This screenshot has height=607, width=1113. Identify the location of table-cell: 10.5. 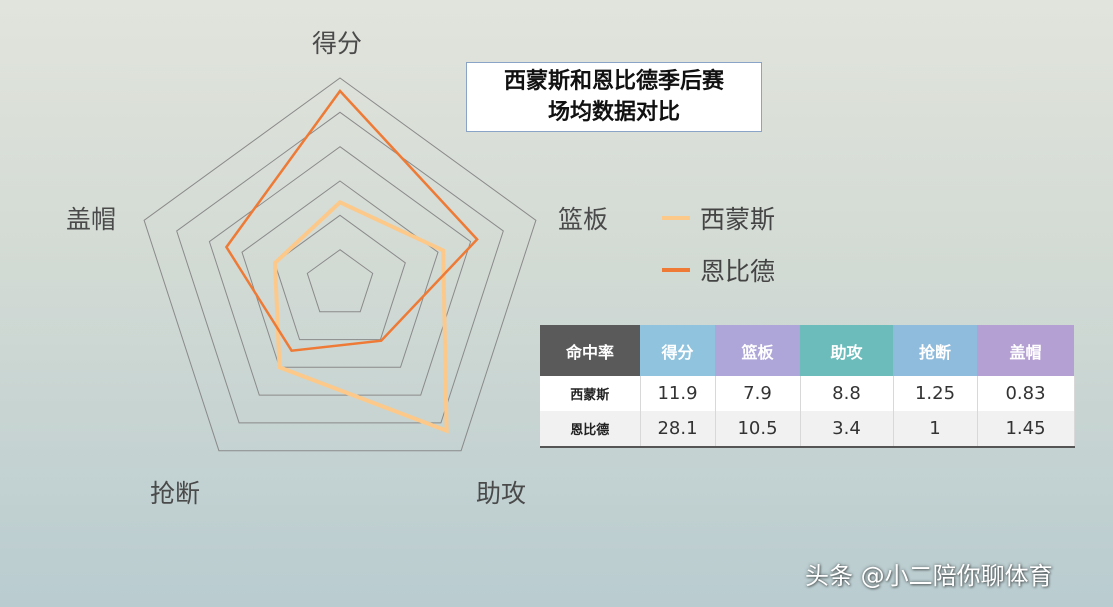
(758, 429).